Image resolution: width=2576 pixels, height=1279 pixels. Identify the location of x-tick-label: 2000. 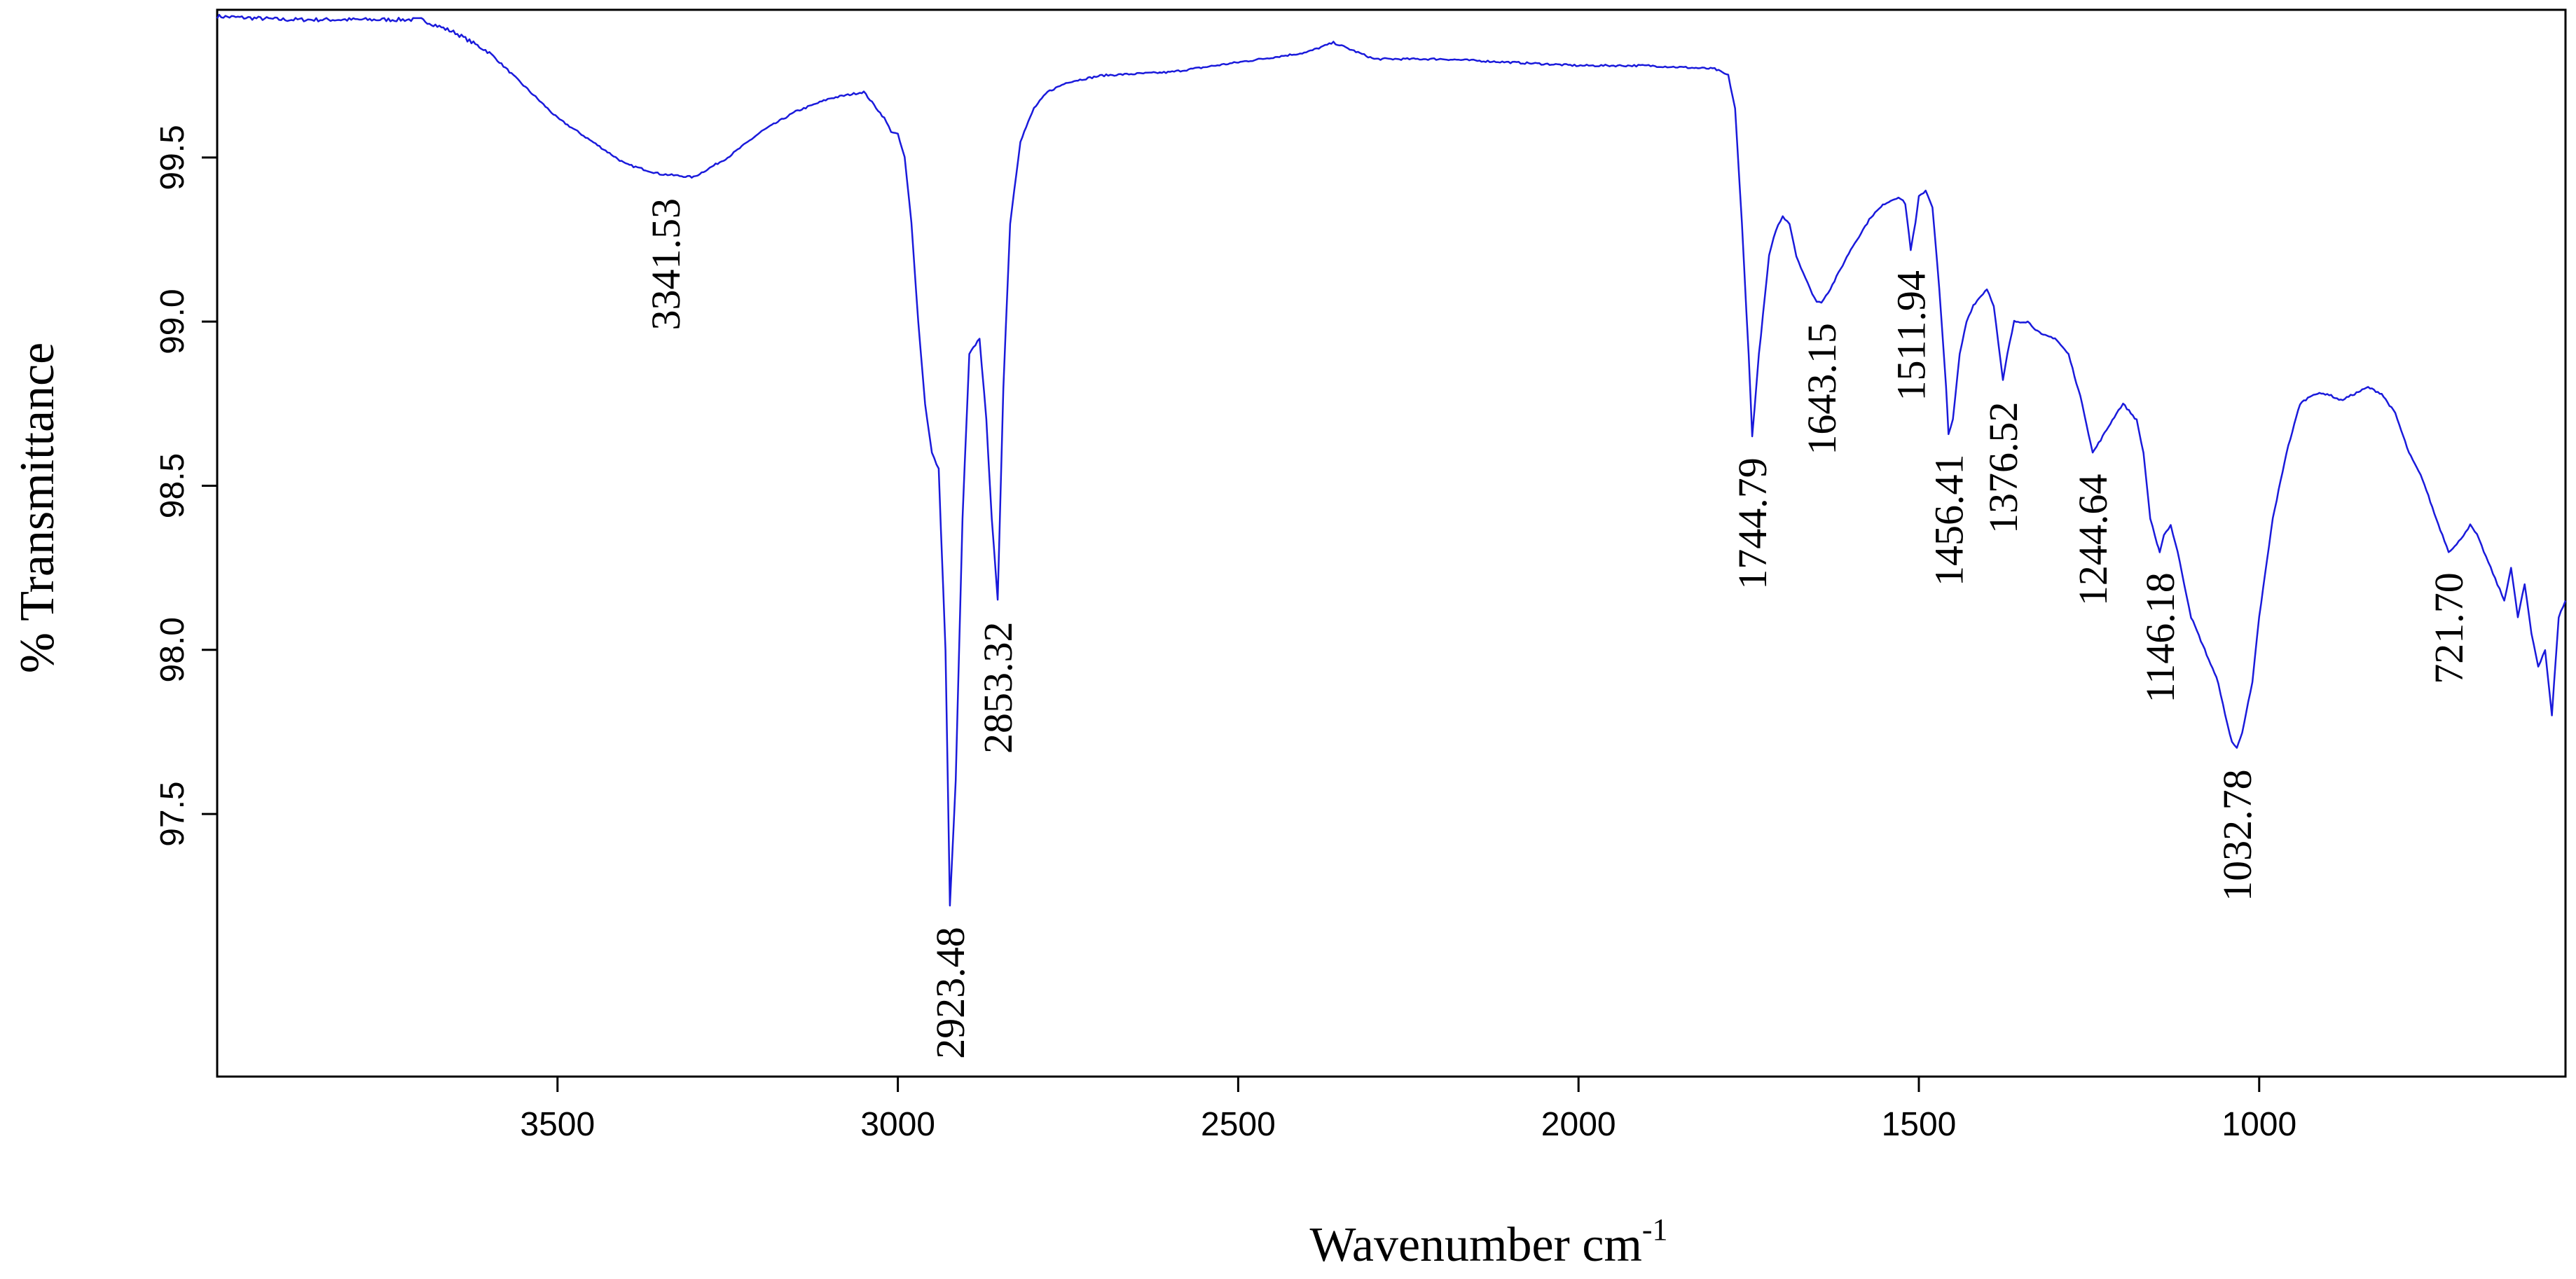
(1578, 1124).